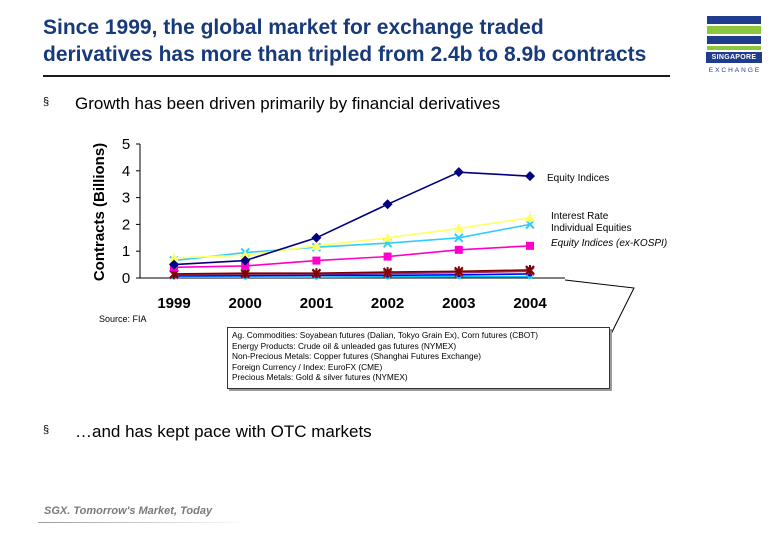  What do you see at coordinates (734, 57) in the screenshot?
I see `logo-text-singapore: SINGAPORE` at bounding box center [734, 57].